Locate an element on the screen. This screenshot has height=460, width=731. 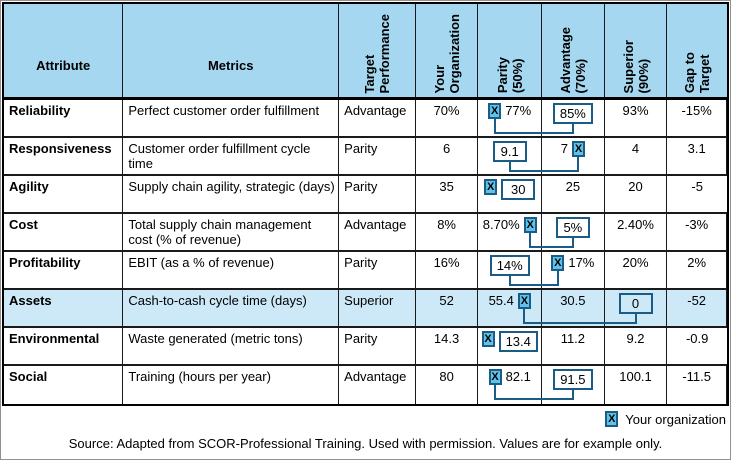
target-level-box: 85% is located at coordinates (572, 113).